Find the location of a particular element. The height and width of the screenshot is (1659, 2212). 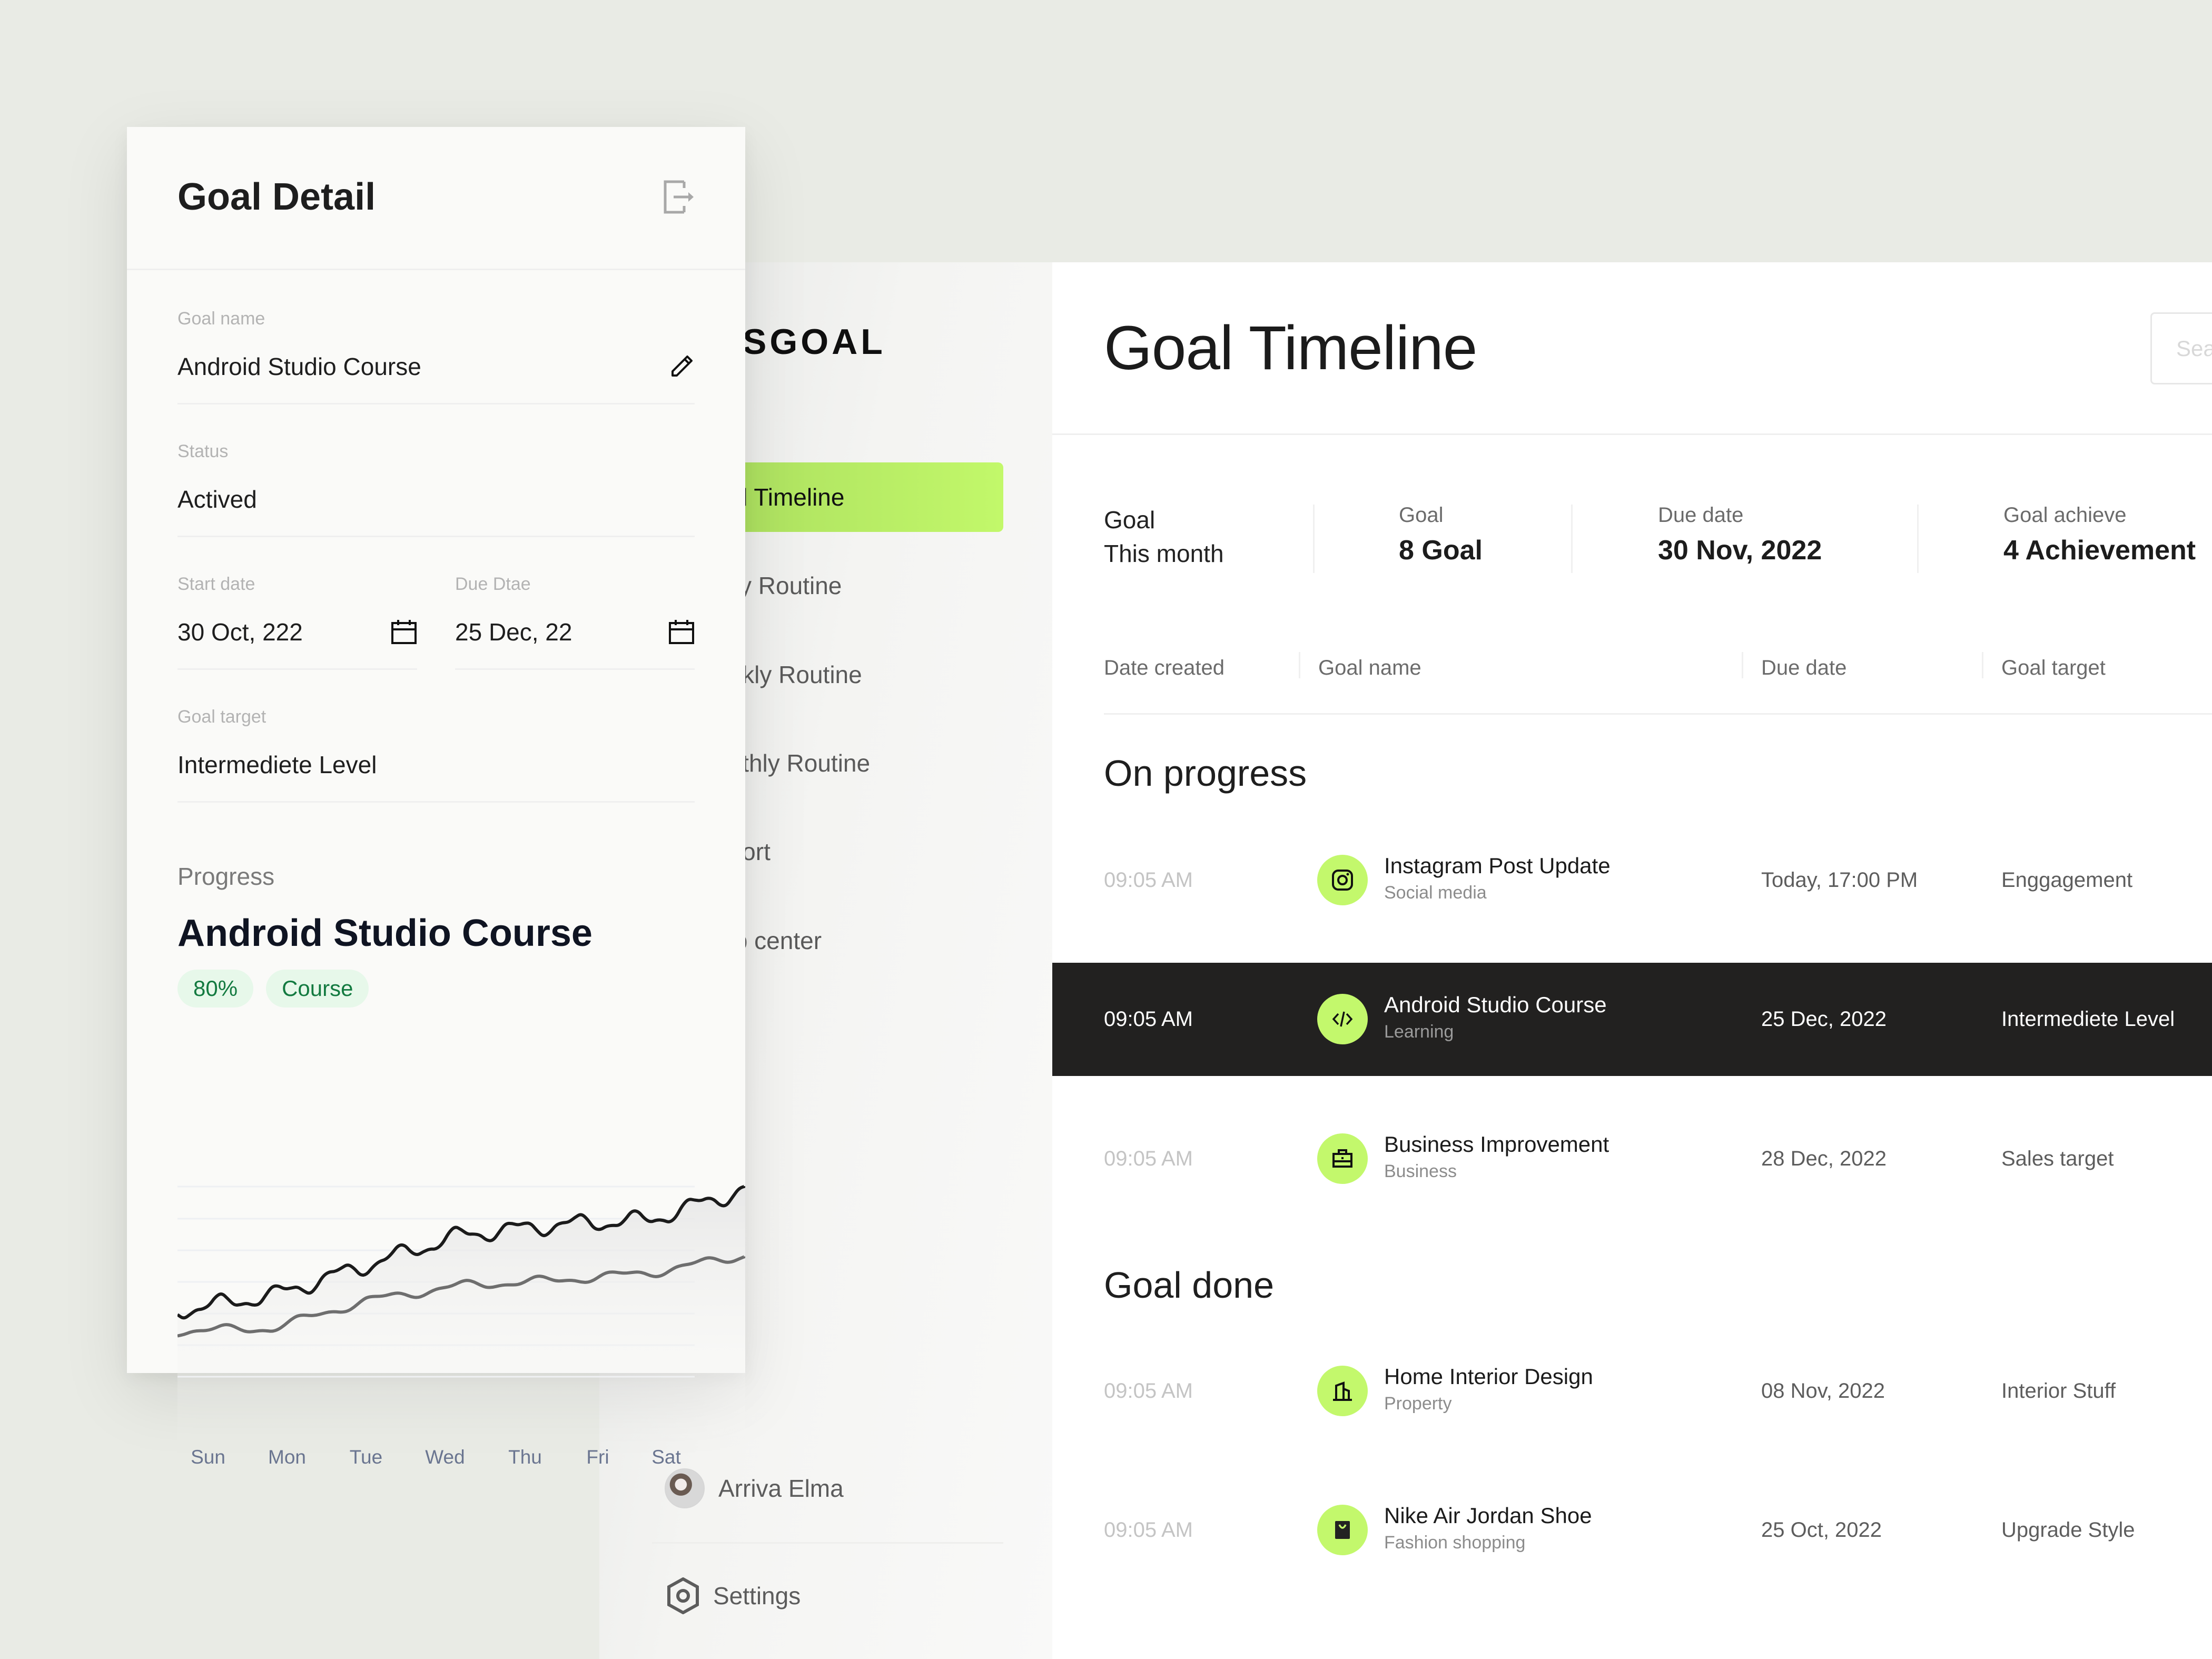

stat-value: This month is located at coordinates (1164, 553).